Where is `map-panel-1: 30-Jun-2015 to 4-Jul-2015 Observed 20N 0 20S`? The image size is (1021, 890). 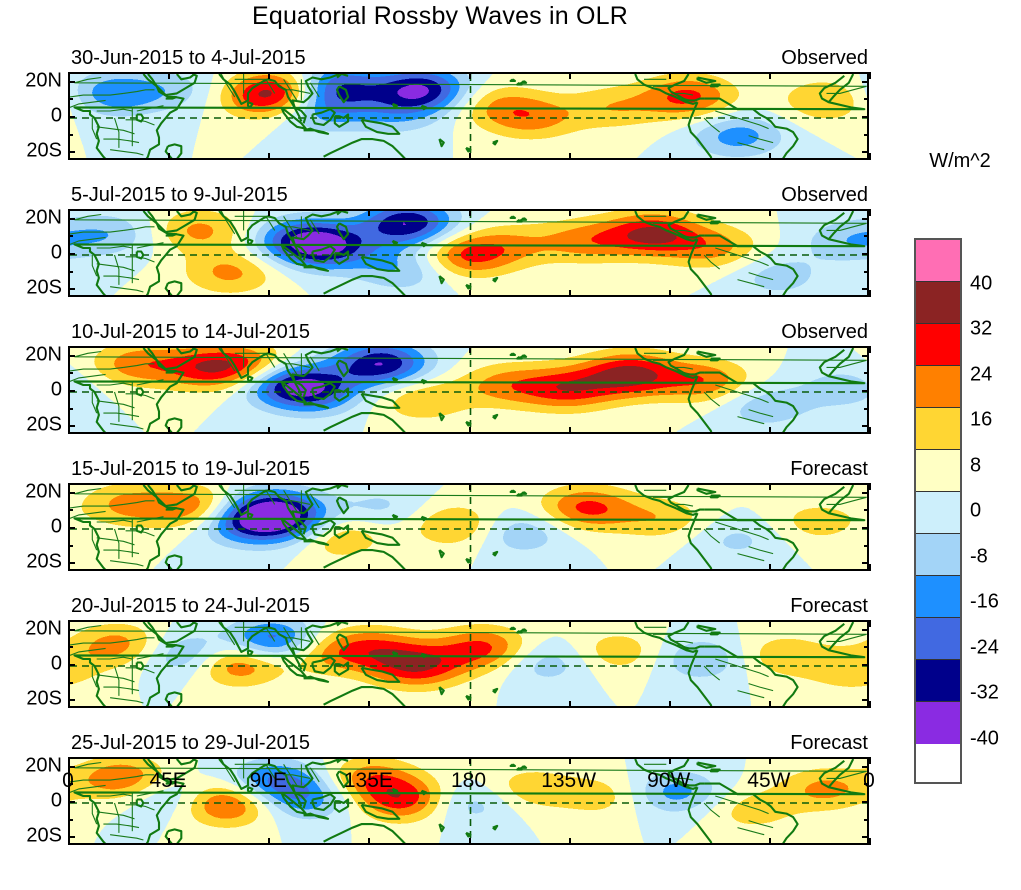 map-panel-1: 30-Jun-2015 to 4-Jul-2015 Observed 20N 0 20S is located at coordinates (448, 104).